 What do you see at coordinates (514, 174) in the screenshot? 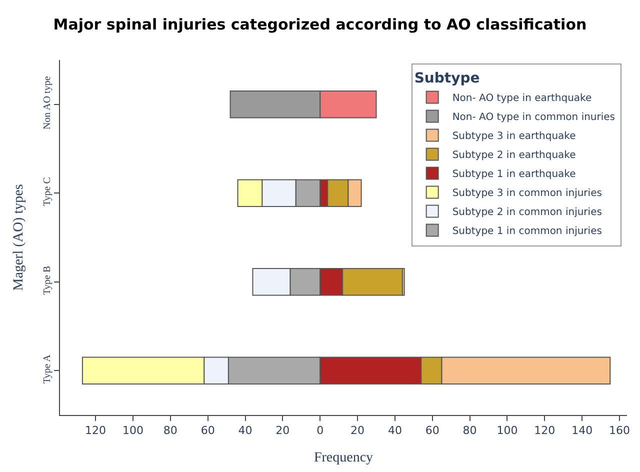
I see `legend-label: Subtype 1 in earthquake` at bounding box center [514, 174].